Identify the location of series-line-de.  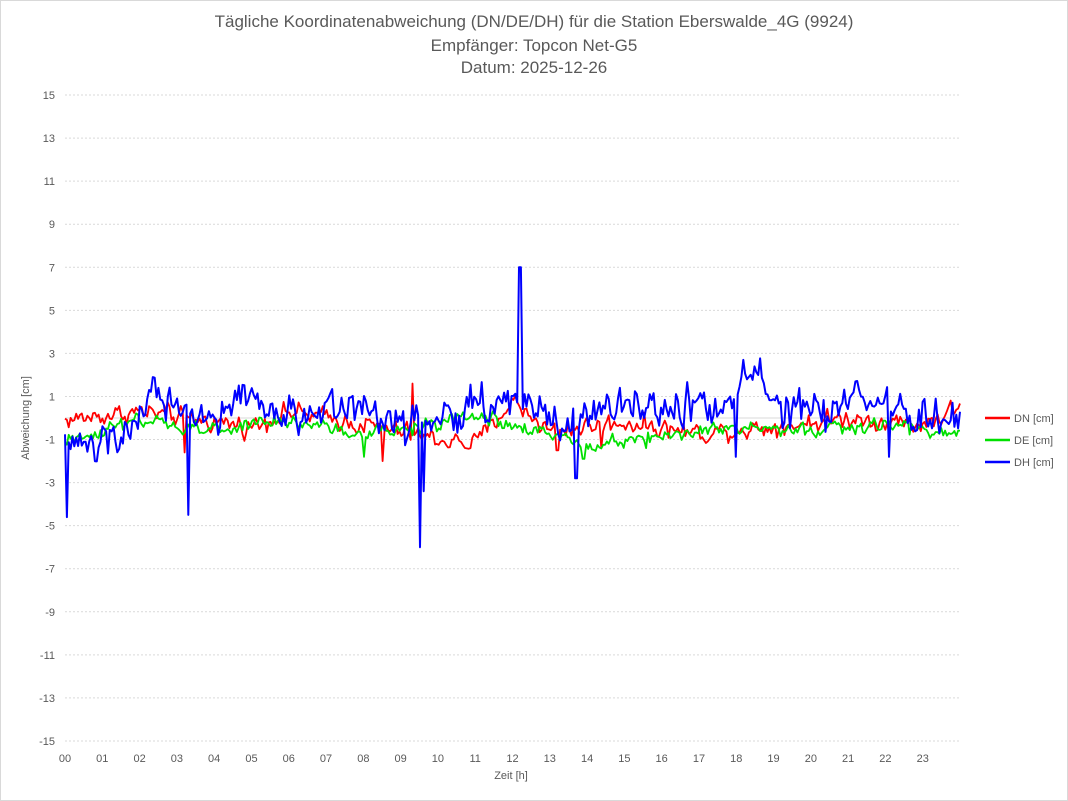
(512, 435).